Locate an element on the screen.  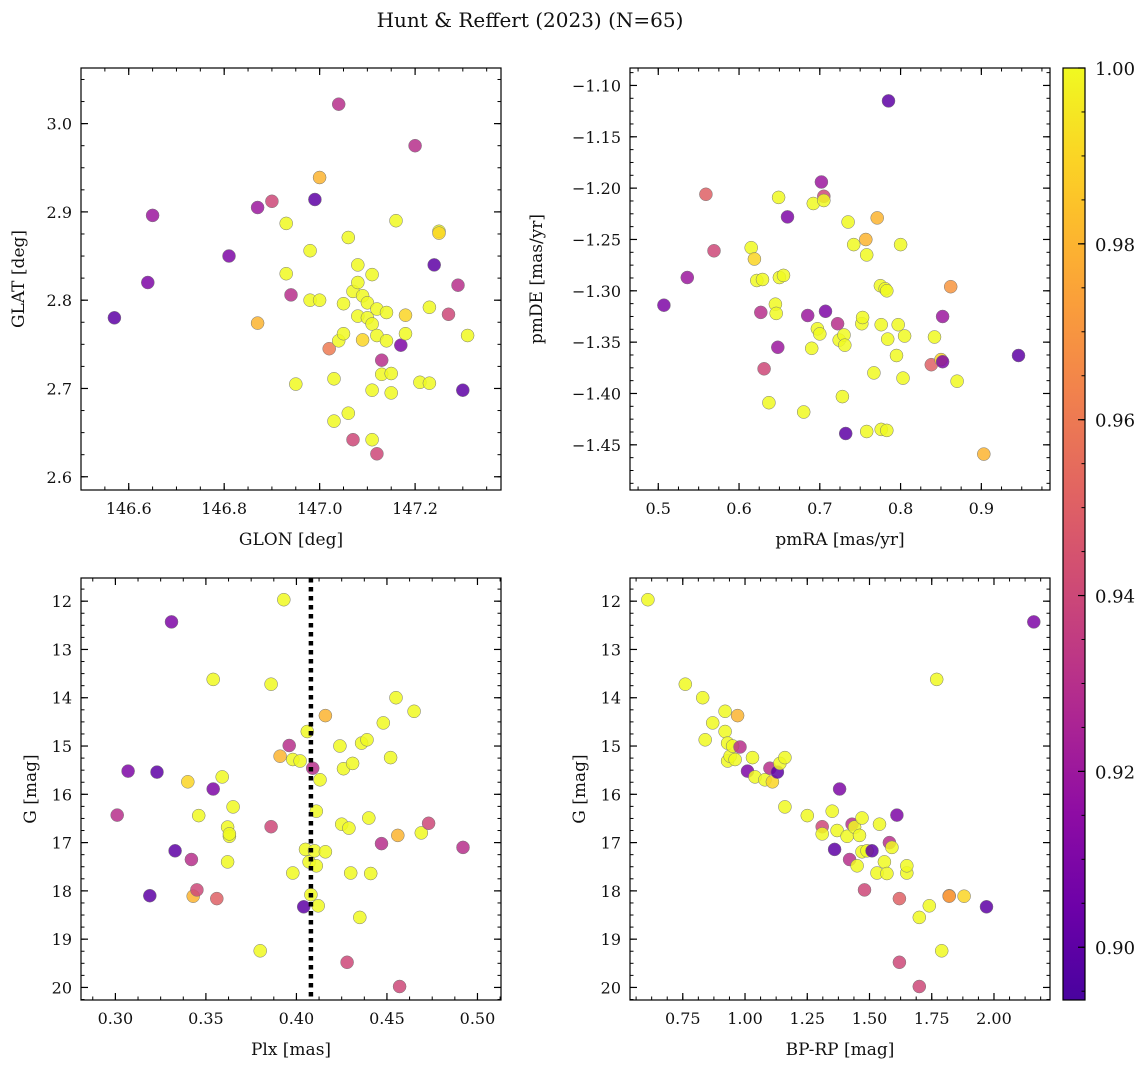
y-tick-label: 18 is located at coordinates (611, 891).